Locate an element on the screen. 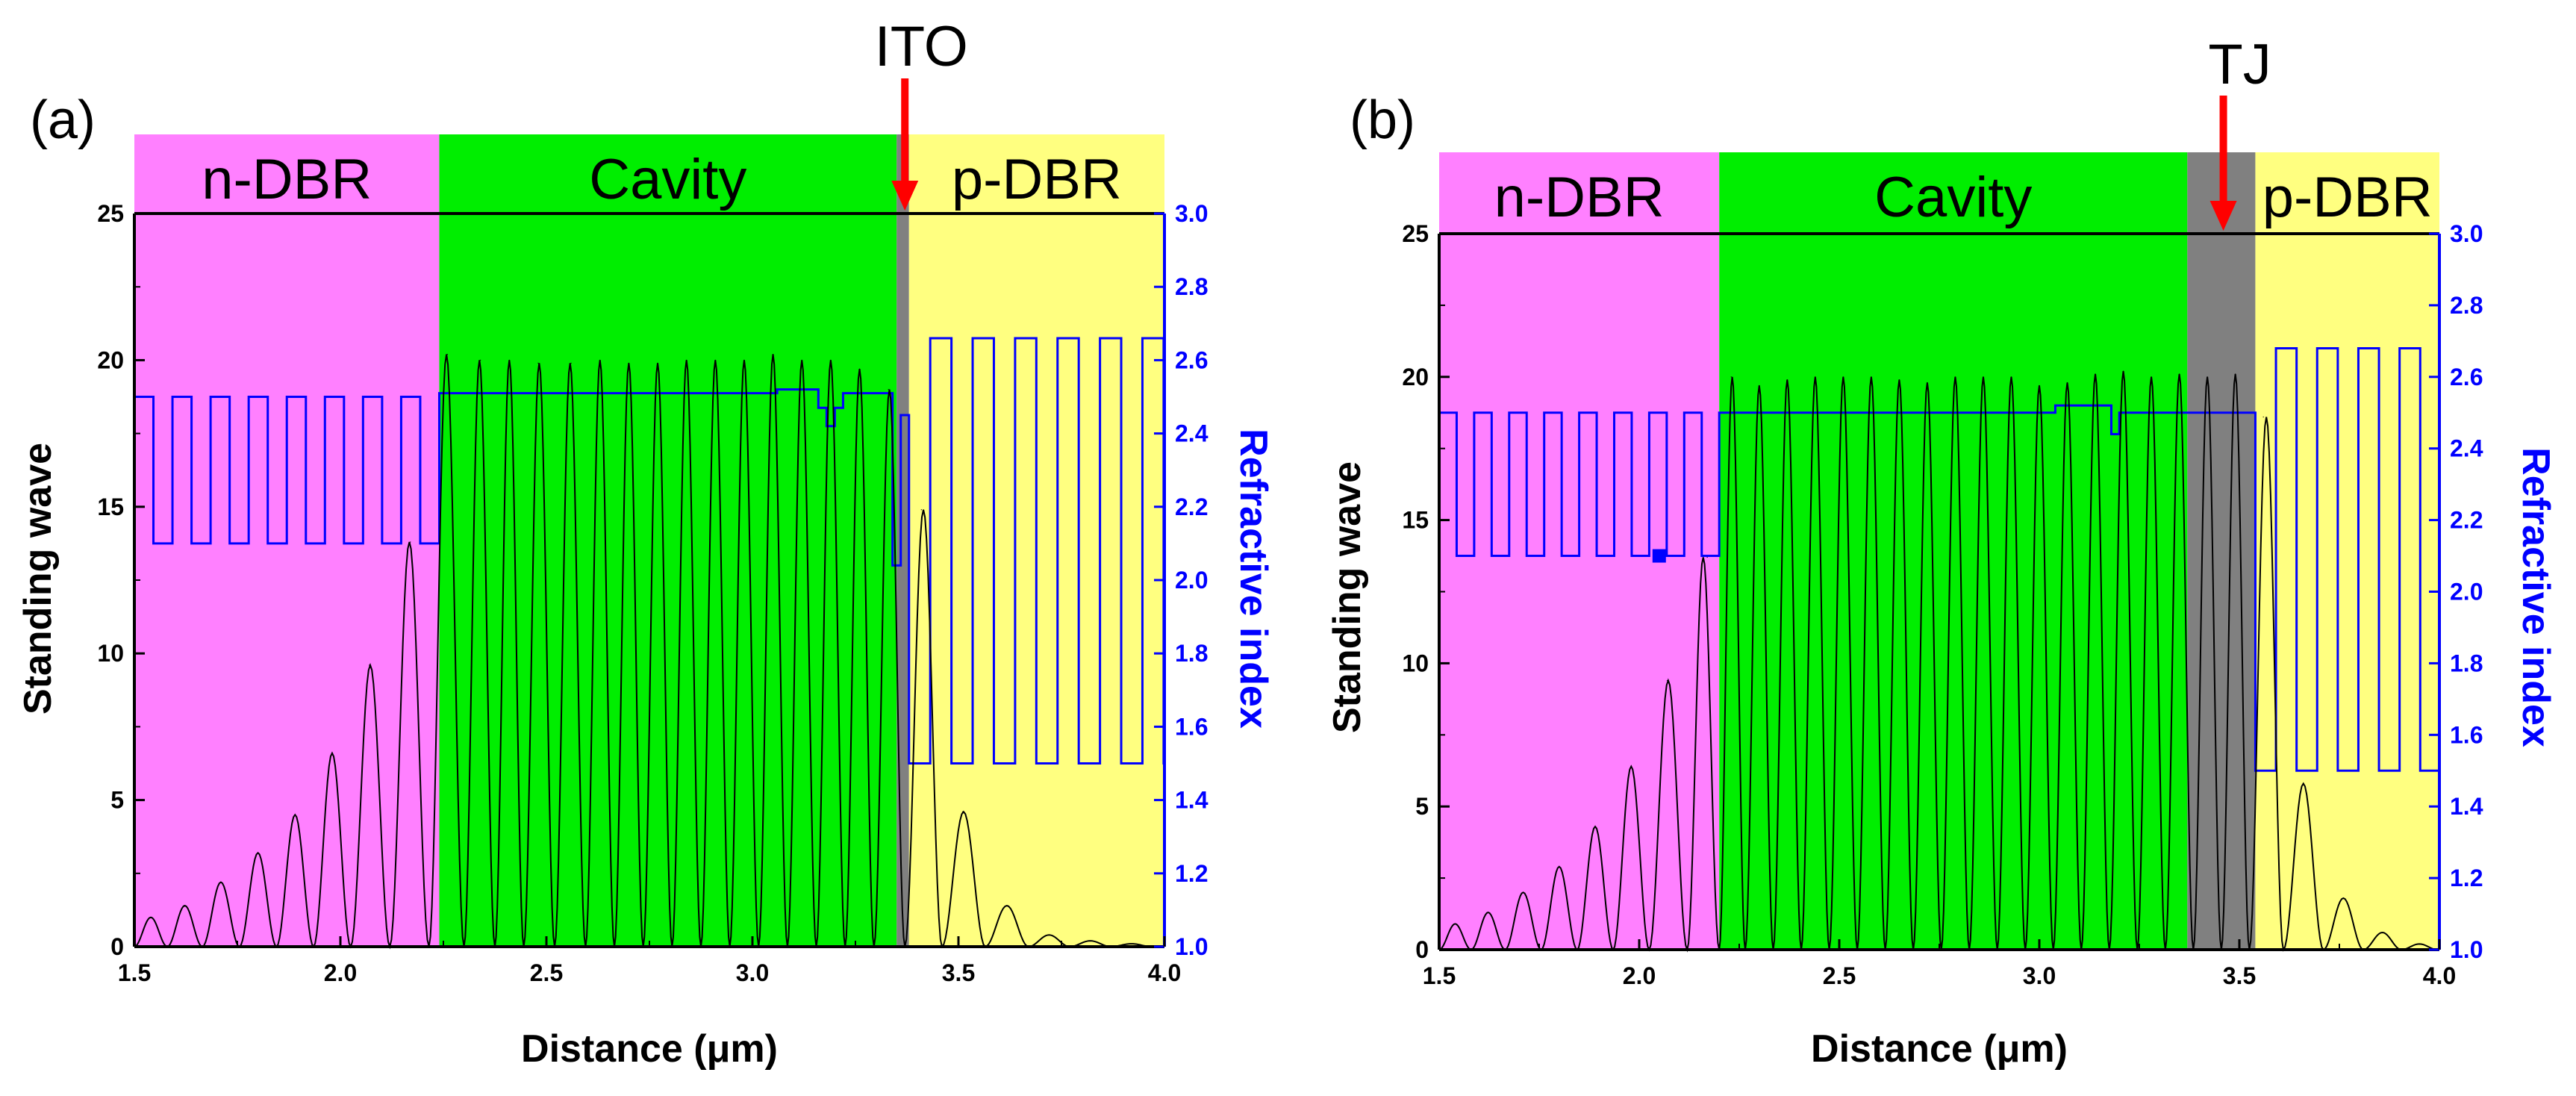  region-band-p-dbr is located at coordinates (2347, 551).